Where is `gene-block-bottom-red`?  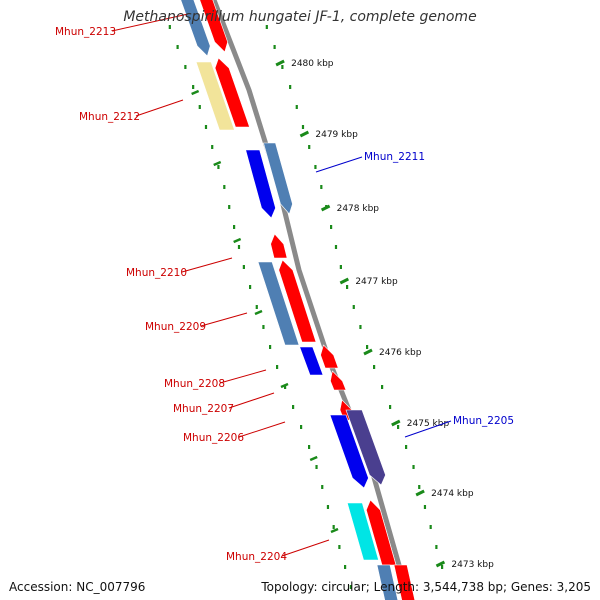
gene-block-bottom-red is located at coordinates (404, 582).